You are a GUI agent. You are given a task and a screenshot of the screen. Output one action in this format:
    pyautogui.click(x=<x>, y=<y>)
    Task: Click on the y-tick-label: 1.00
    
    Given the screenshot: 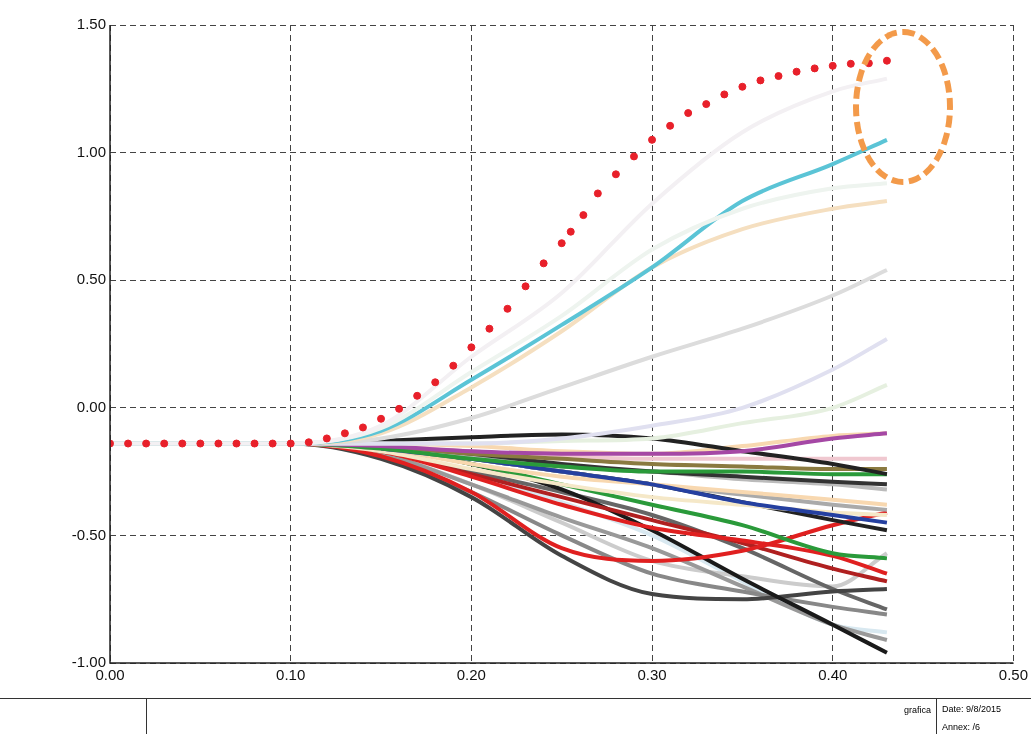 What is the action you would take?
    pyautogui.click(x=91, y=151)
    